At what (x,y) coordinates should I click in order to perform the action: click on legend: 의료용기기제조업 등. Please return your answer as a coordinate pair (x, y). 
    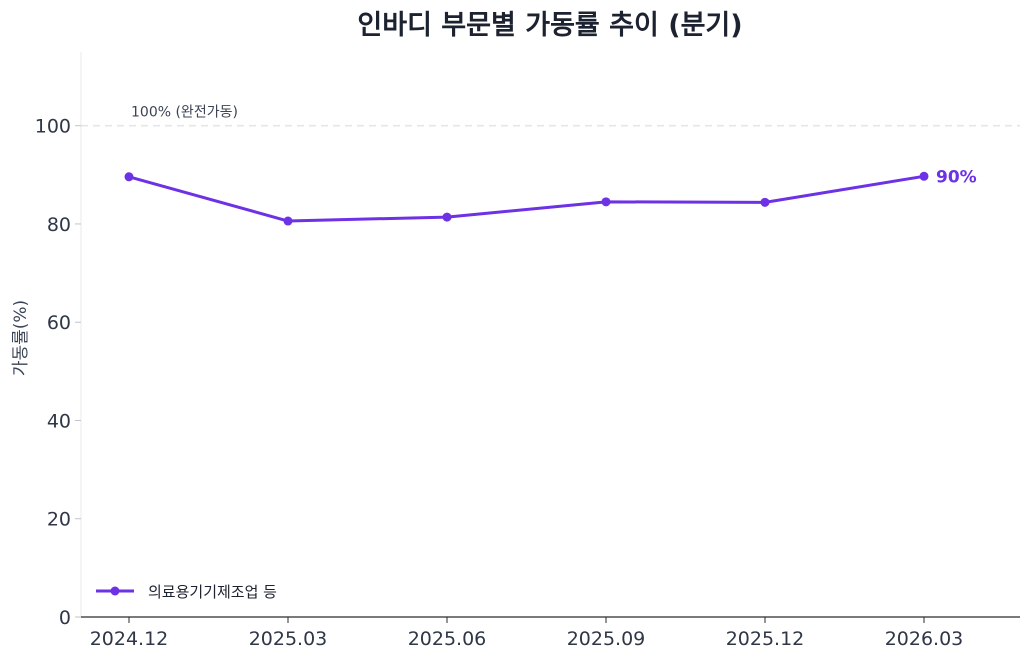
    Looking at the image, I should click on (186, 592).